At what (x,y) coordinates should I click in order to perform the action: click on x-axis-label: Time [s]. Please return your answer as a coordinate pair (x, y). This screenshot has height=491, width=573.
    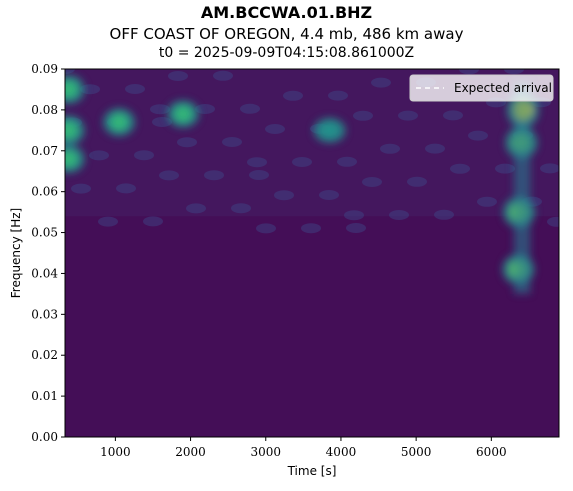
    Looking at the image, I should click on (312, 471).